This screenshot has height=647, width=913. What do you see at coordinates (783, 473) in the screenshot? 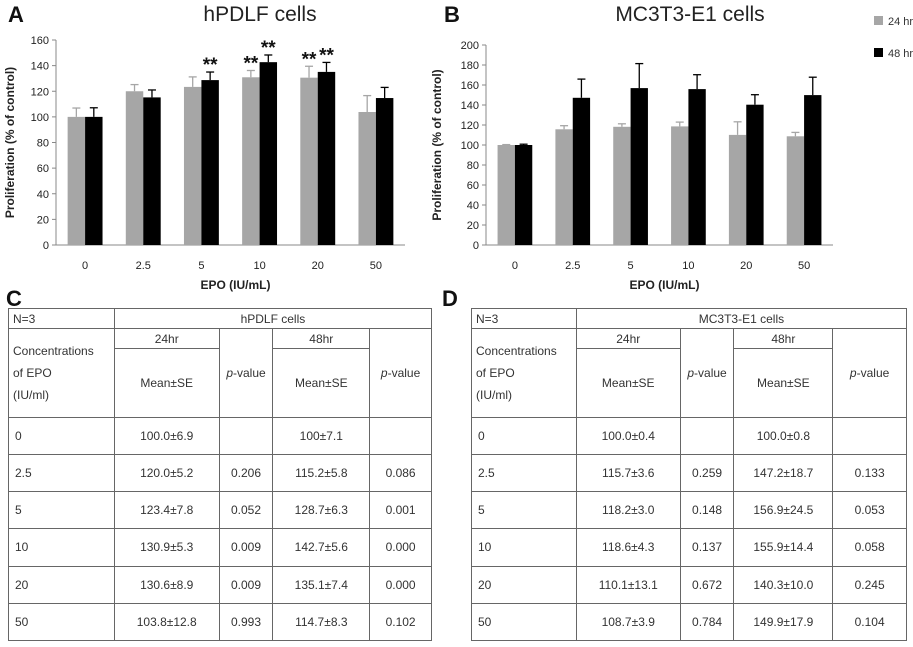
I see `table-d-cell-mean-48: 147.2±18.7` at bounding box center [783, 473].